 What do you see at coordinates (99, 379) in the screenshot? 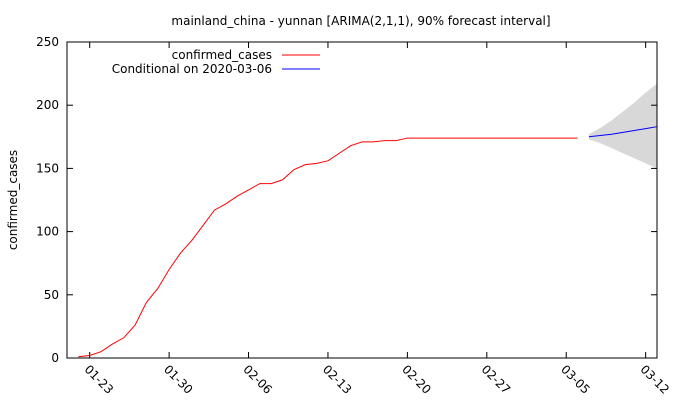
I see `x-tick-label: 01-23` at bounding box center [99, 379].